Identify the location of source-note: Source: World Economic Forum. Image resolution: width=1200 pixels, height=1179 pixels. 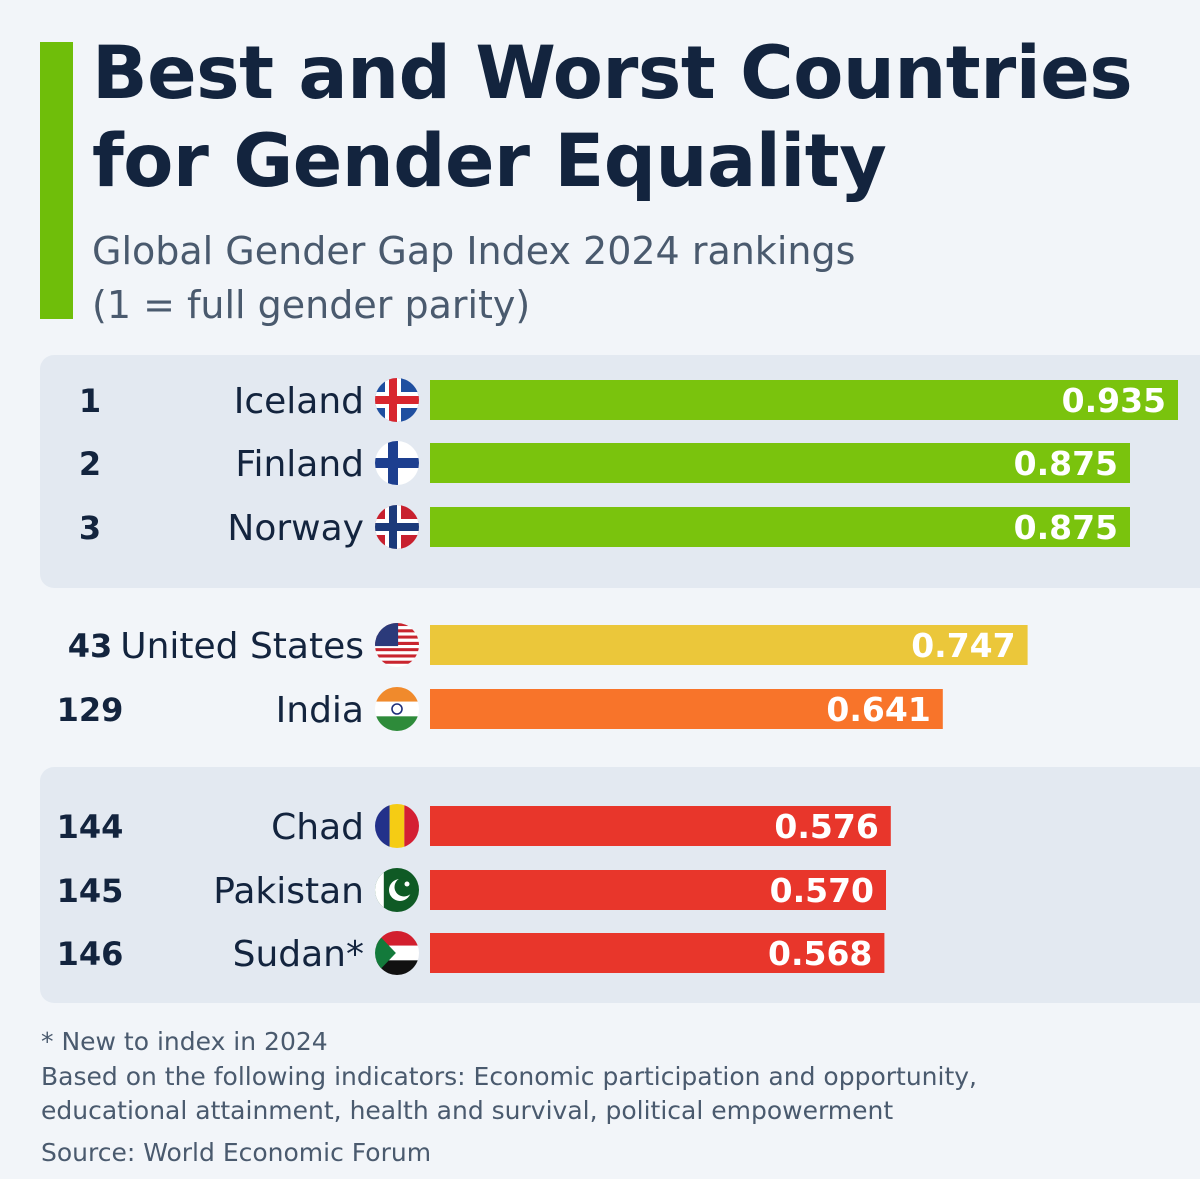
(236, 1152).